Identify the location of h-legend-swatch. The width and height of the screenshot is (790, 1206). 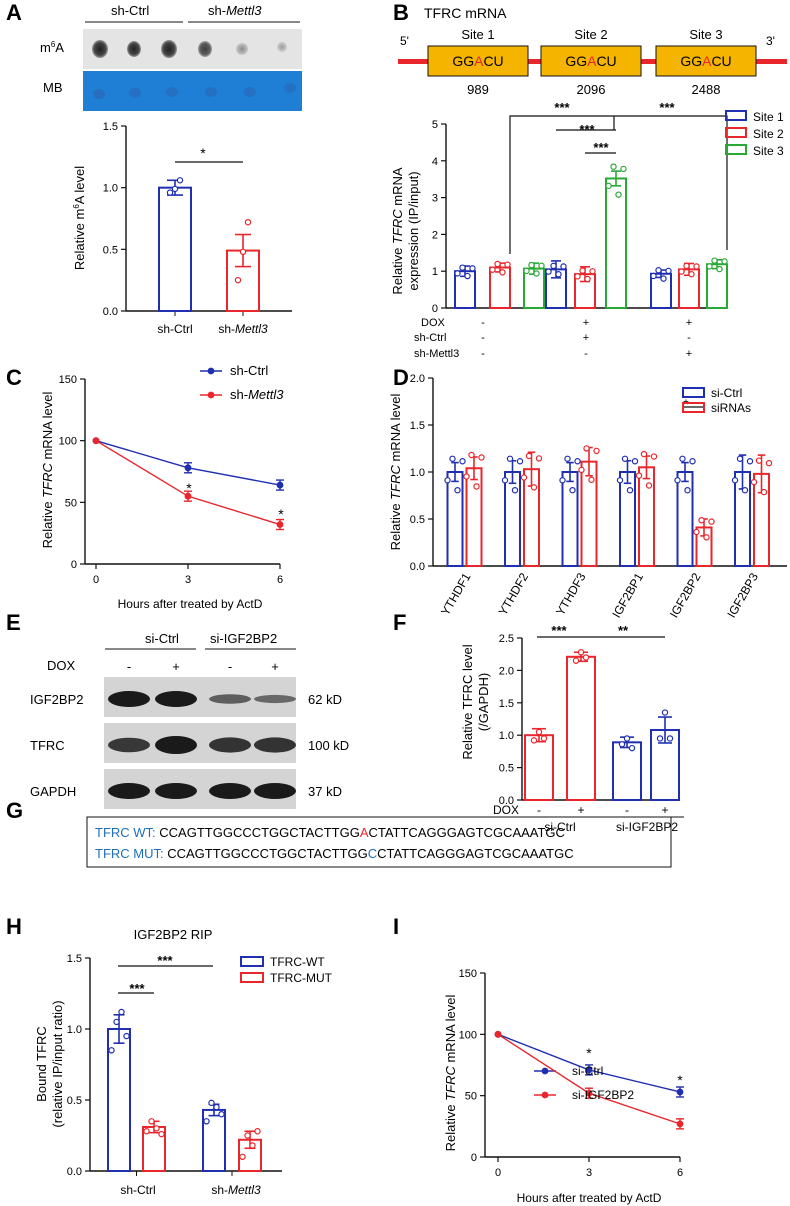
(252, 977).